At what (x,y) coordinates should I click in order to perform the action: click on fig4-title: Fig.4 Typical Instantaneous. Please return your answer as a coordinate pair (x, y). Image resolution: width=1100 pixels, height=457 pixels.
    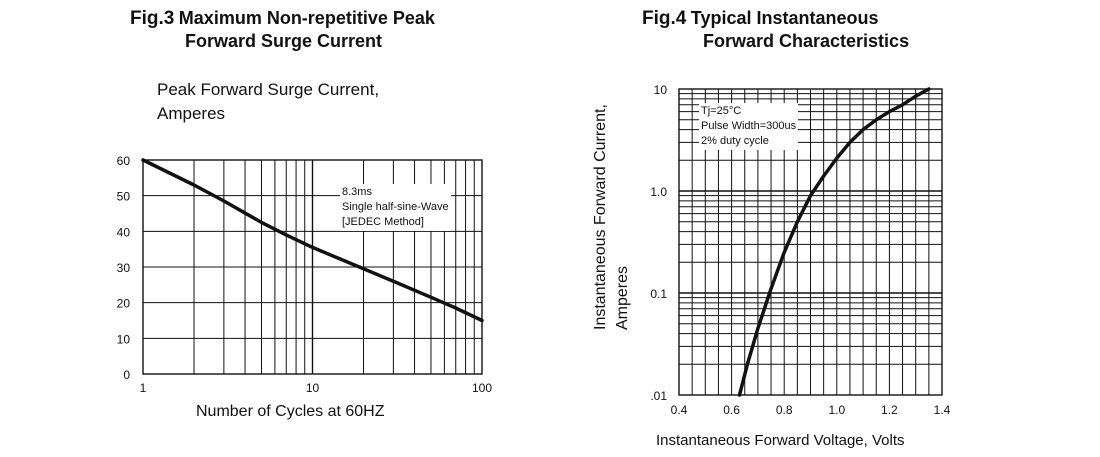
    Looking at the image, I should click on (842, 19).